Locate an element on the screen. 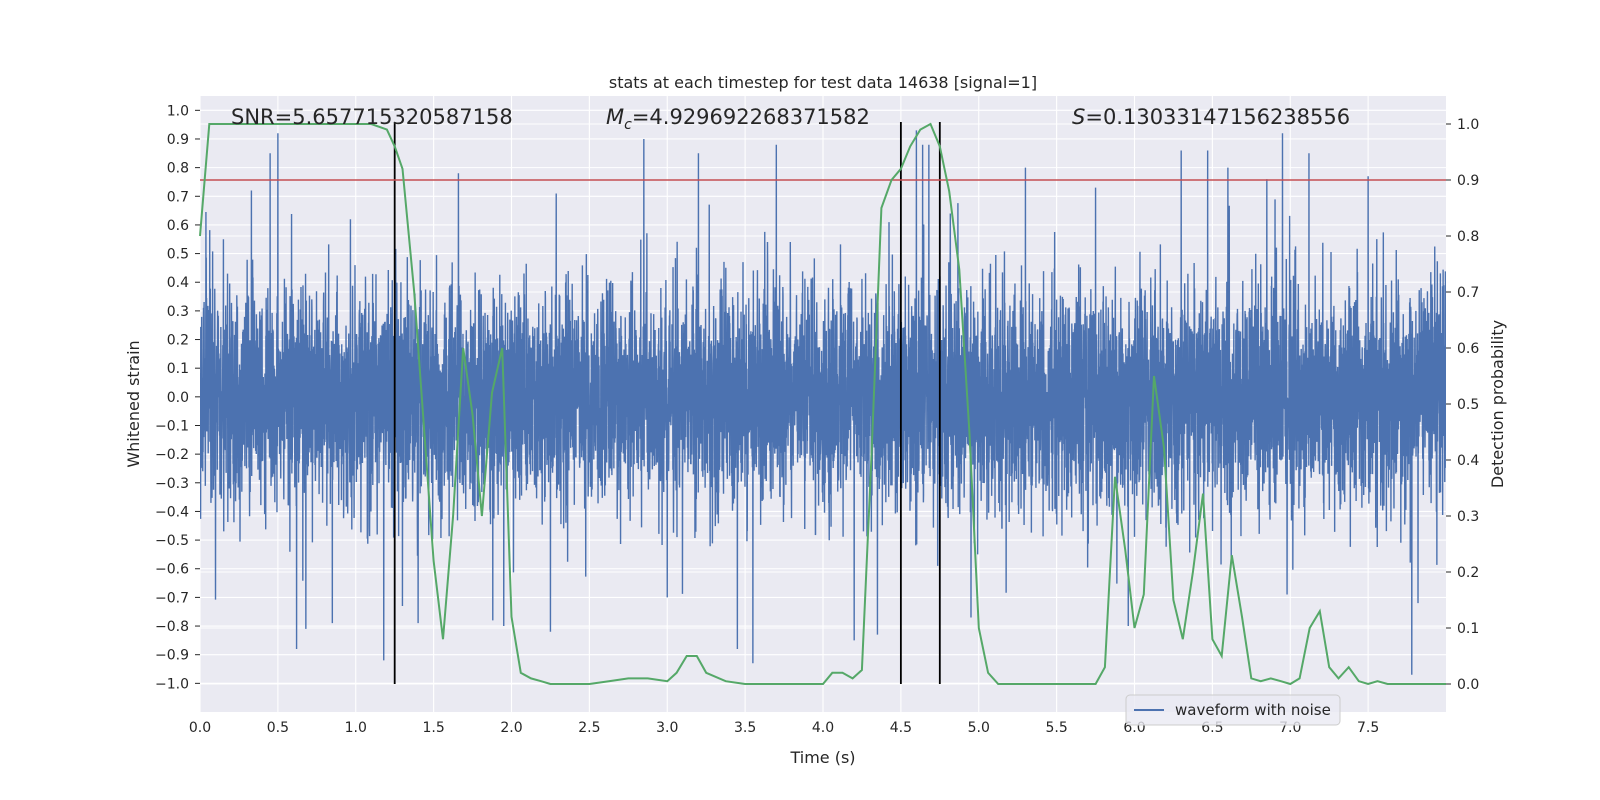 The width and height of the screenshot is (1600, 800). legend-label: waveform with noise is located at coordinates (1253, 710).